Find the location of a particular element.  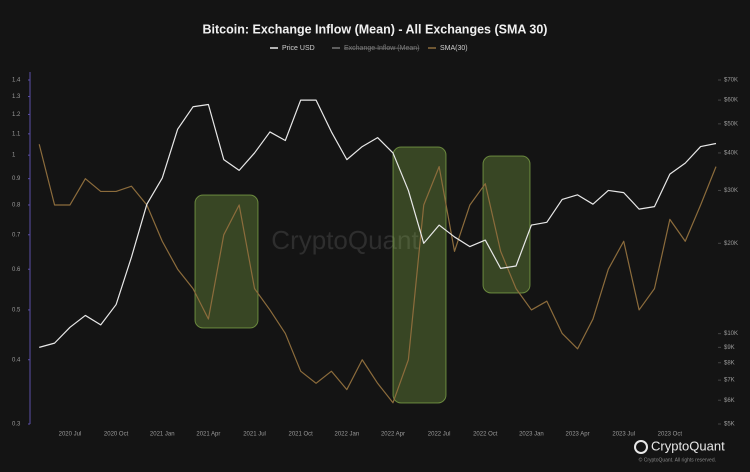

legend-label: SMA(30) is located at coordinates (454, 48).